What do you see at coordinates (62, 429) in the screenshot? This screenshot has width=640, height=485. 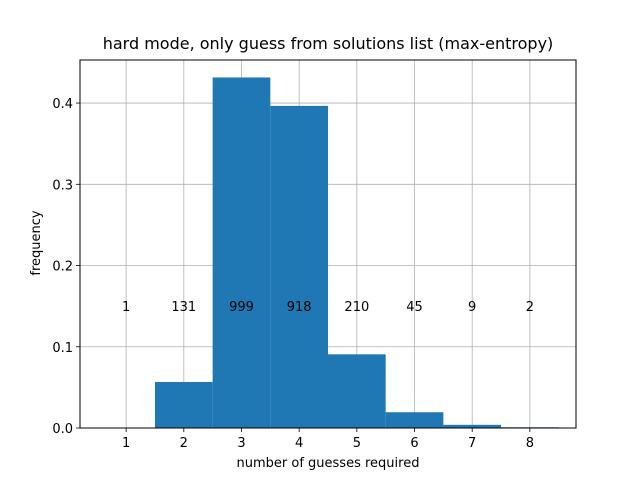 I see `y-tick-label: 0.0` at bounding box center [62, 429].